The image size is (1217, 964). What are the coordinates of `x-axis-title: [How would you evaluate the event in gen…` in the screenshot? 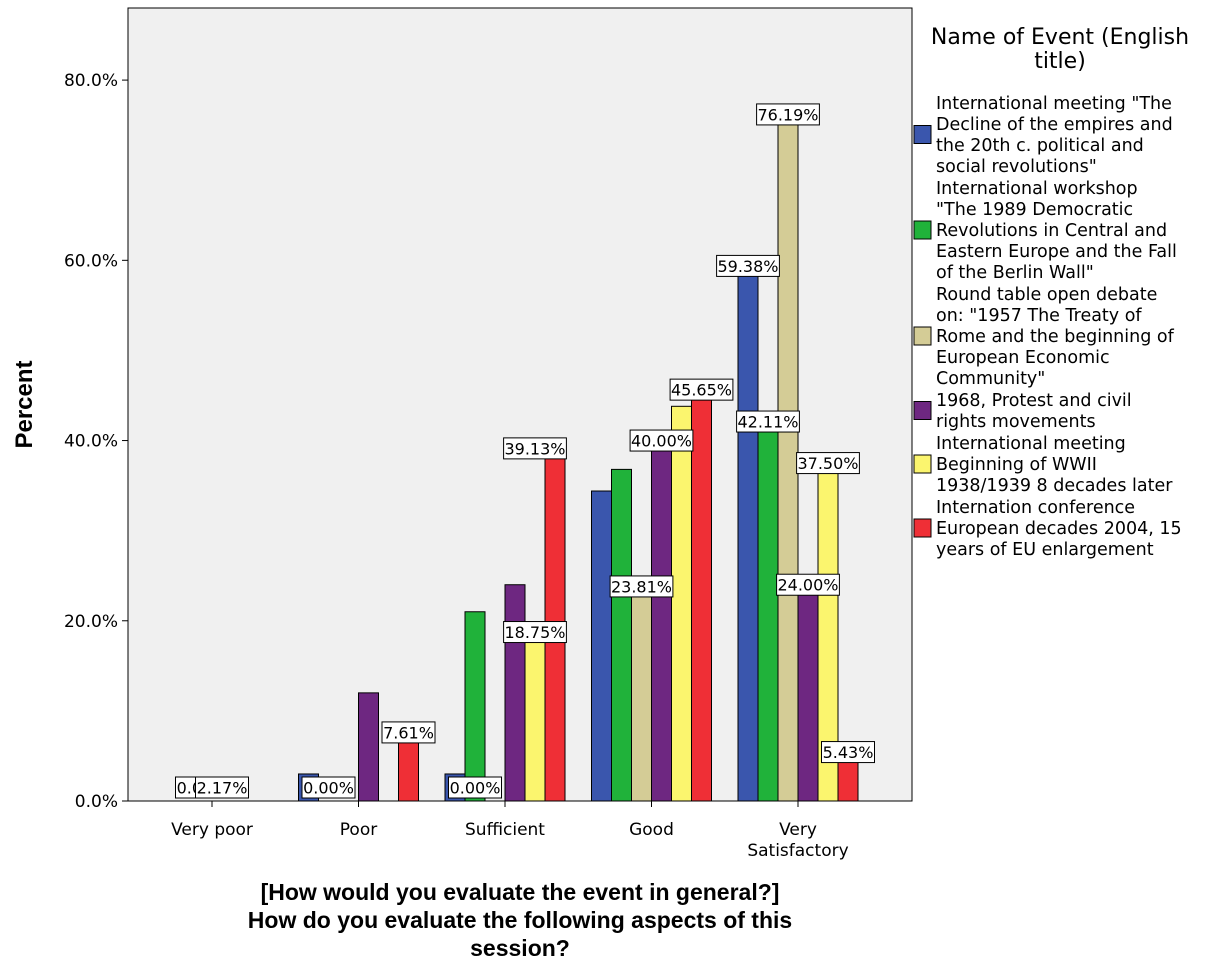 It's located at (520, 892).